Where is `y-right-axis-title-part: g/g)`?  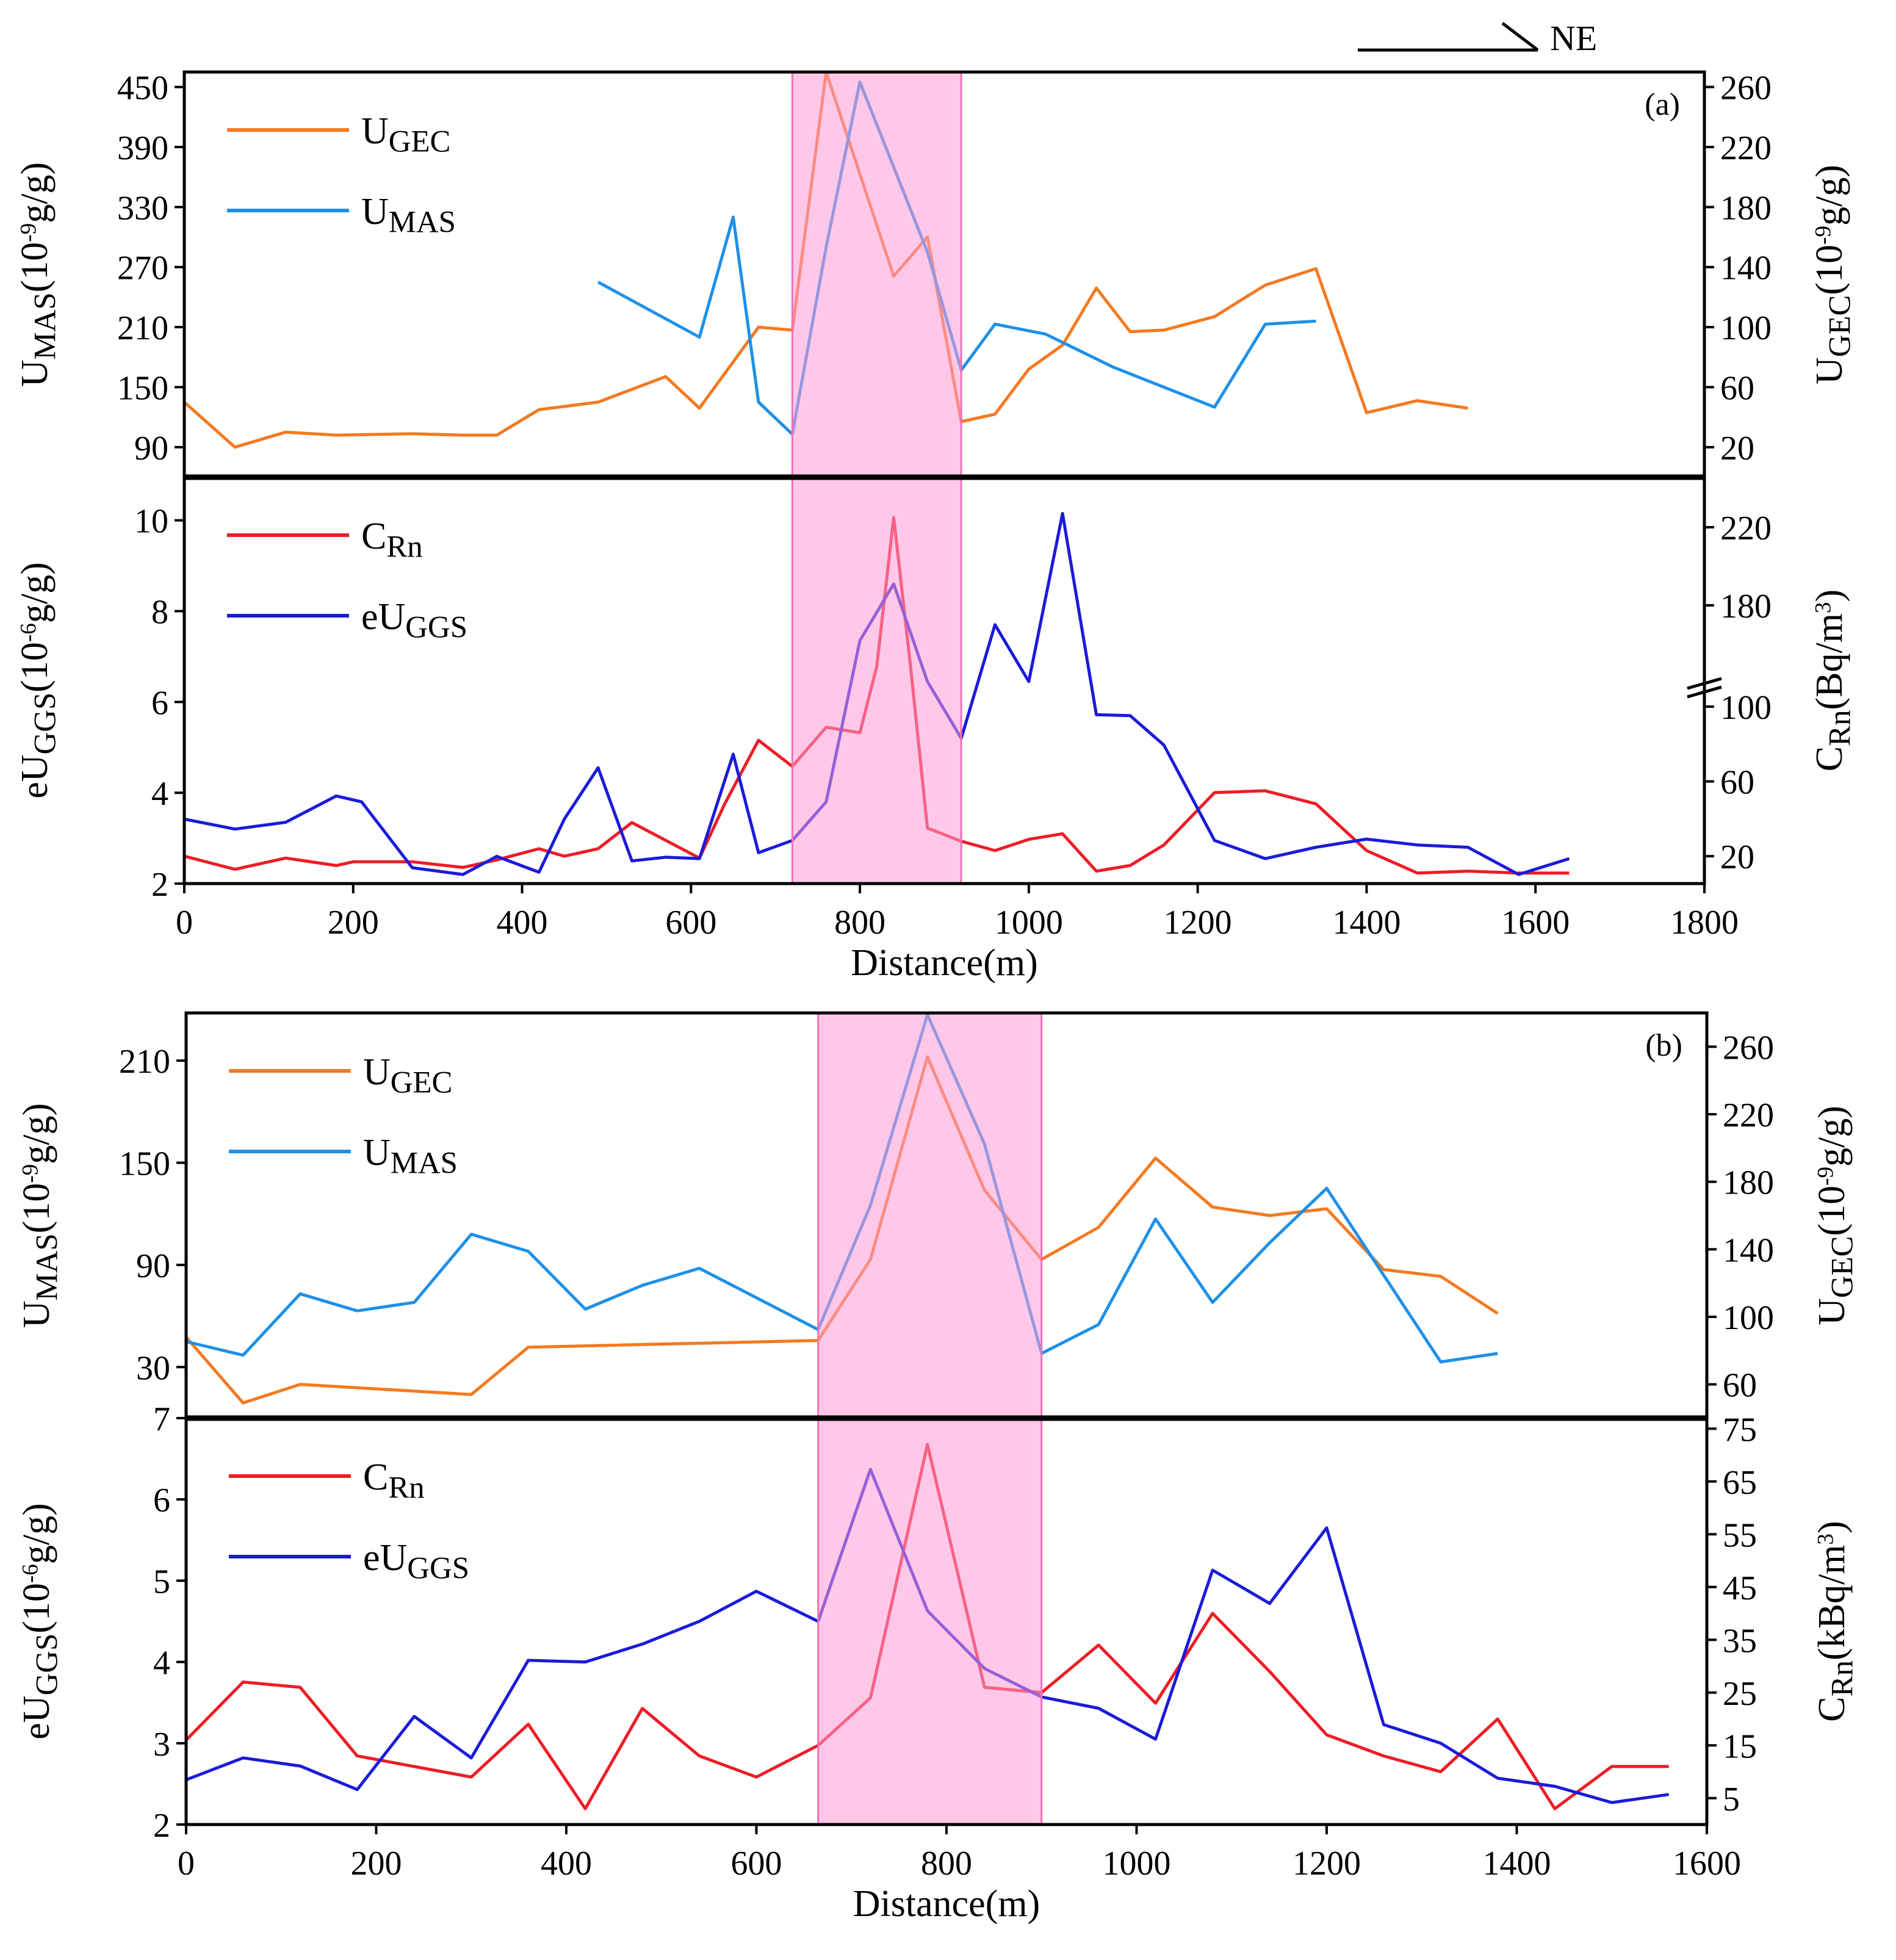 y-right-axis-title-part: g/g) is located at coordinates (1832, 1137).